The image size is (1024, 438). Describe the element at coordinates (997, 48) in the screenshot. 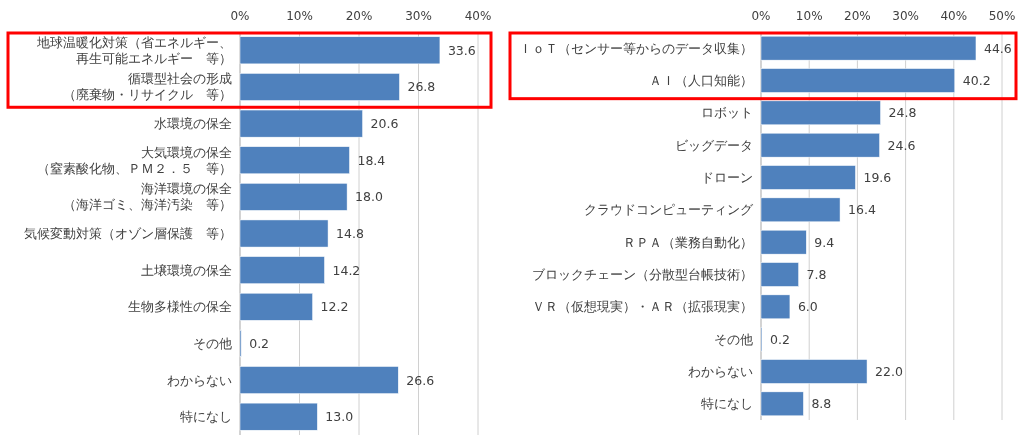

I see `data-label: 44.6` at that location.